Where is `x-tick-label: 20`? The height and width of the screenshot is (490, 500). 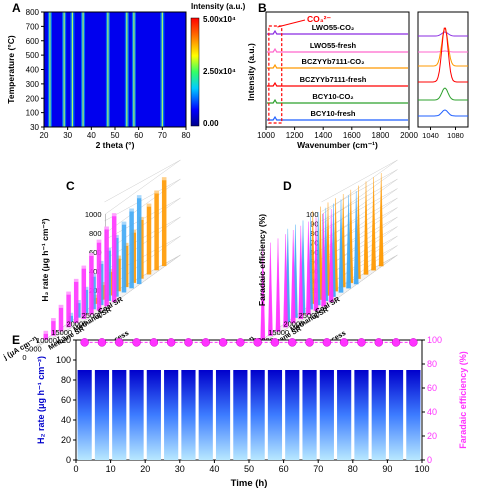
x-tick-label: 20 is located at coordinates (44, 135).